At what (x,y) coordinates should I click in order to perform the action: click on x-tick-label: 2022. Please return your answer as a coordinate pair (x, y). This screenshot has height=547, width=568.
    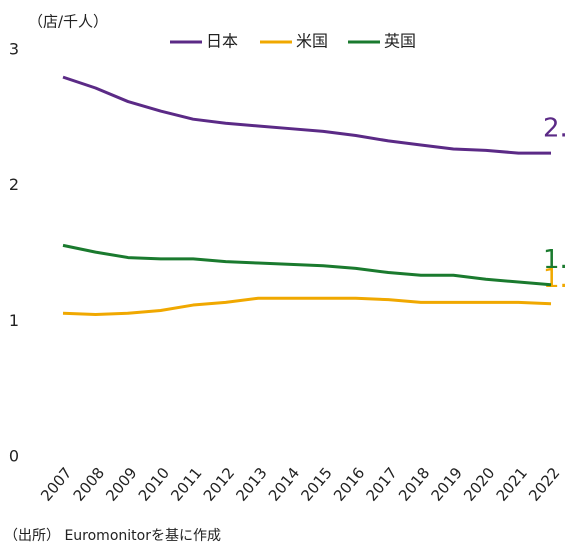
    Looking at the image, I should click on (544, 484).